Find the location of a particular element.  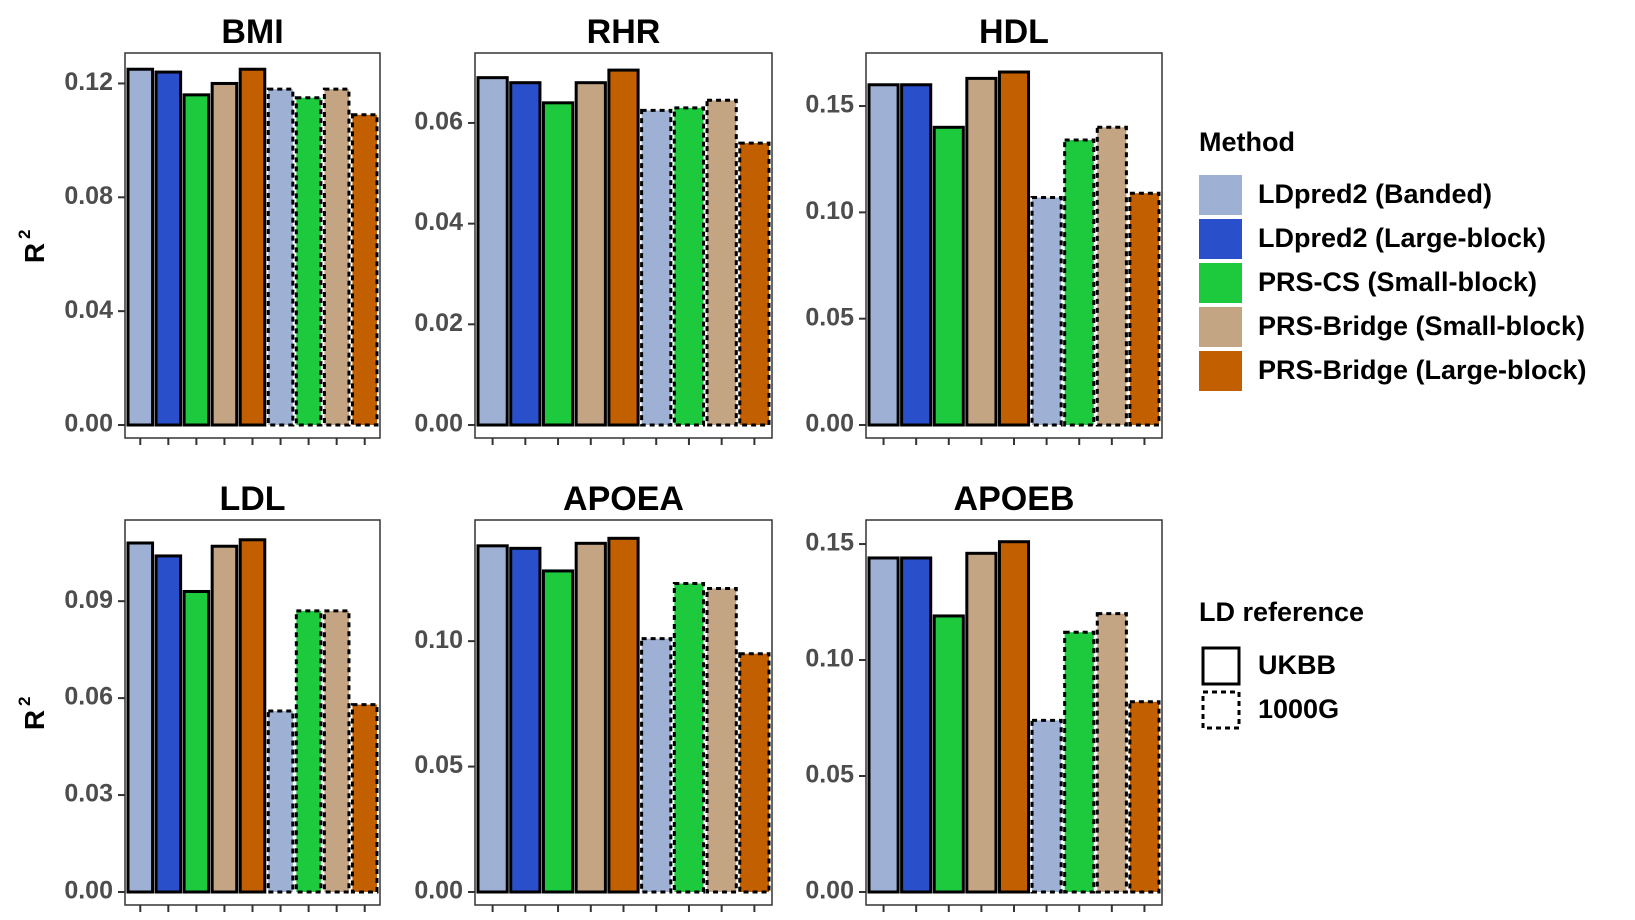

panel-title-apoeb: APOEB is located at coordinates (1014, 499).